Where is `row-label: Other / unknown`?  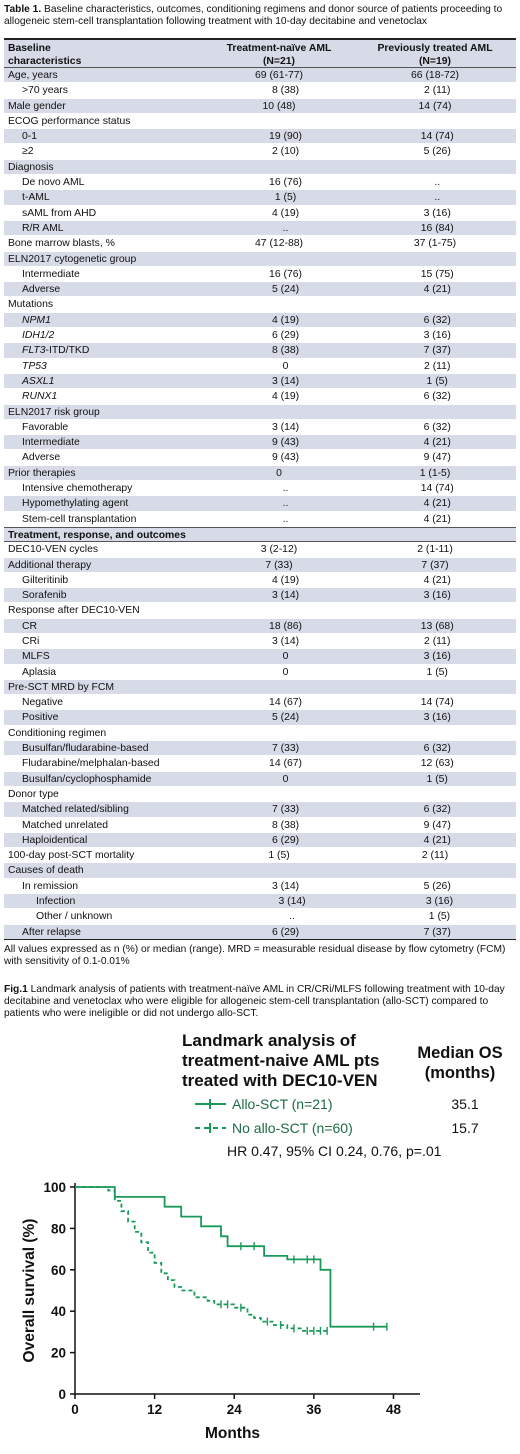 row-label: Other / unknown is located at coordinates (74, 917).